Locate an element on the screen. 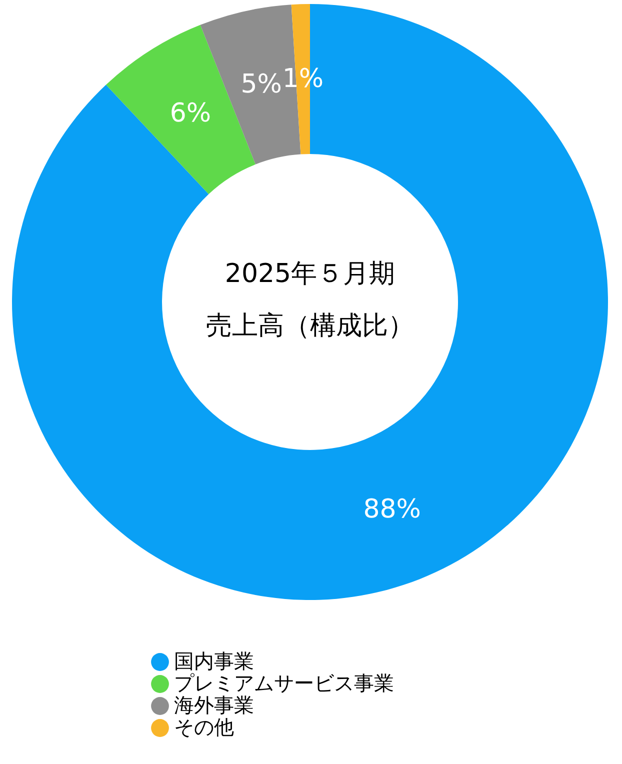 This screenshot has height=764, width=622. legend-label: 国内事業 is located at coordinates (214, 661).